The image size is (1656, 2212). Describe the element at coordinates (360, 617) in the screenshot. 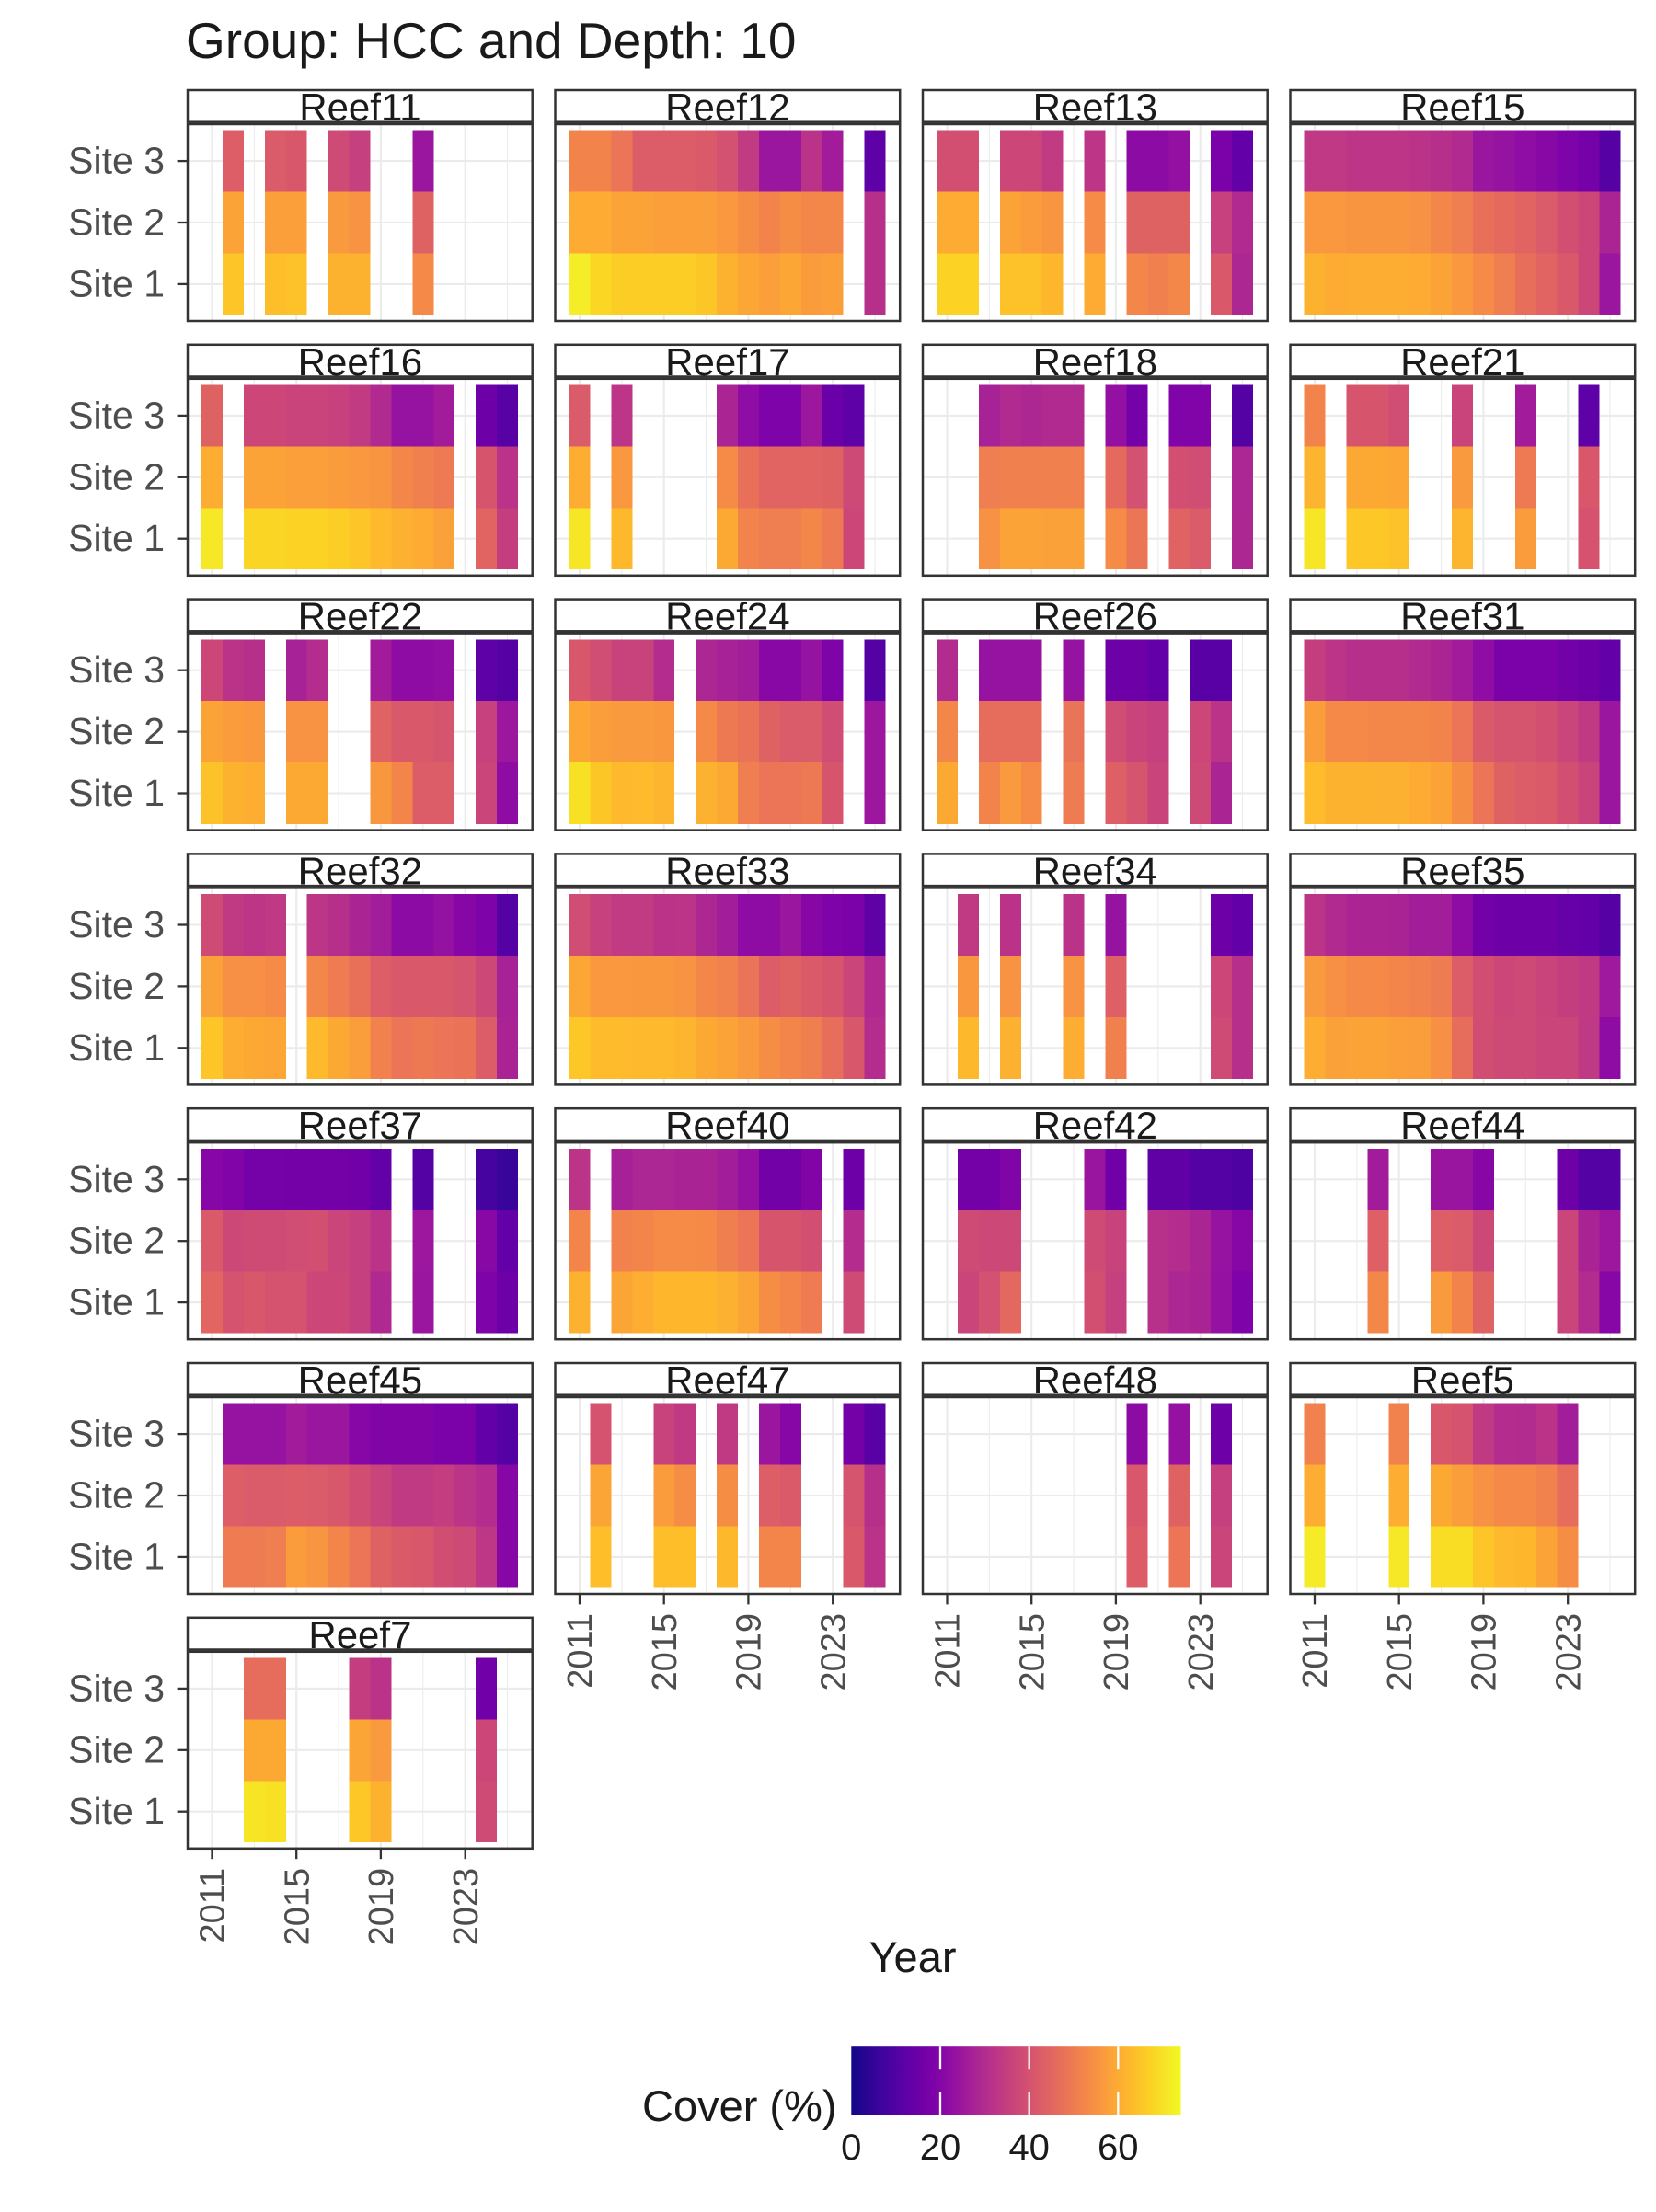

I see `svg-text: Reef22` at that location.